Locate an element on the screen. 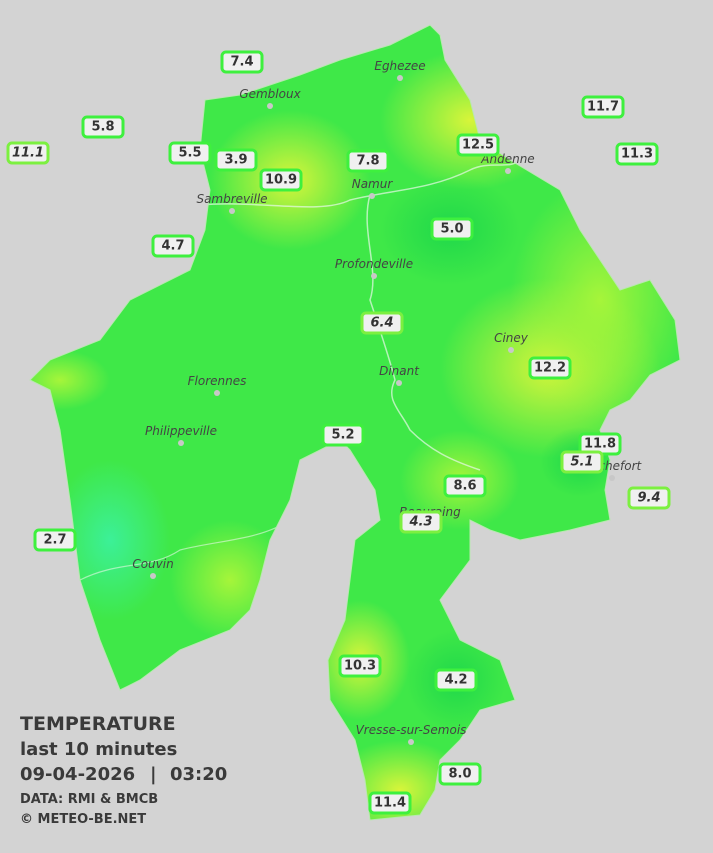 The width and height of the screenshot is (713, 853). station: 6.4 is located at coordinates (382, 323).